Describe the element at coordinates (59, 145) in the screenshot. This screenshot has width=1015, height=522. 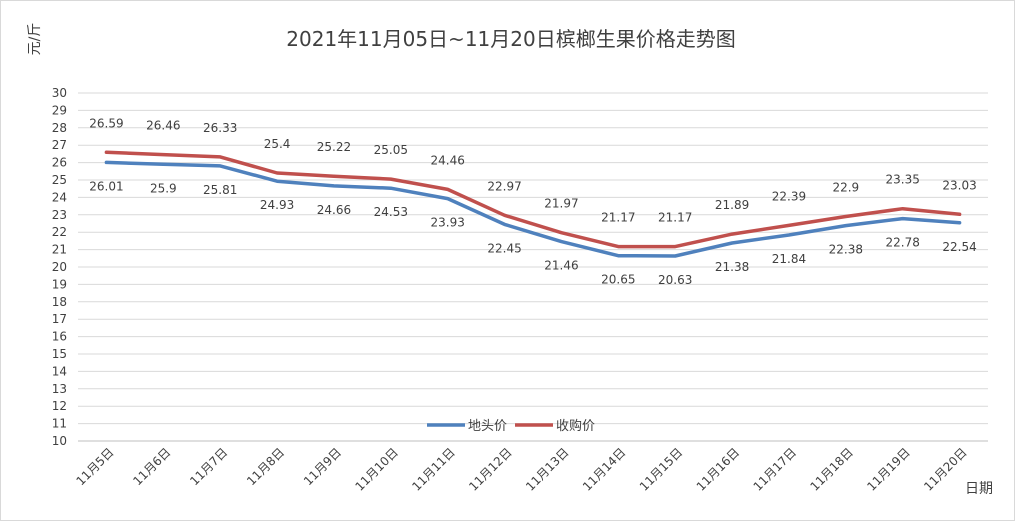
I see `y-tick-label: 27` at that location.